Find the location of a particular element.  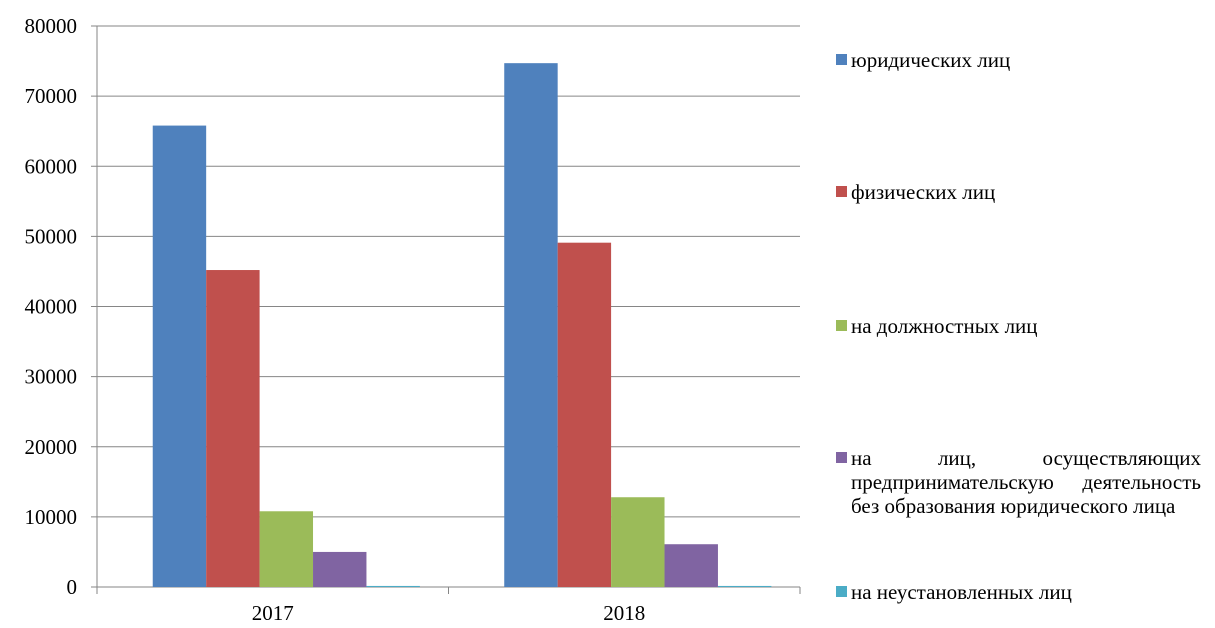

legend-item-officials: на должностных лиц is located at coordinates (937, 326).